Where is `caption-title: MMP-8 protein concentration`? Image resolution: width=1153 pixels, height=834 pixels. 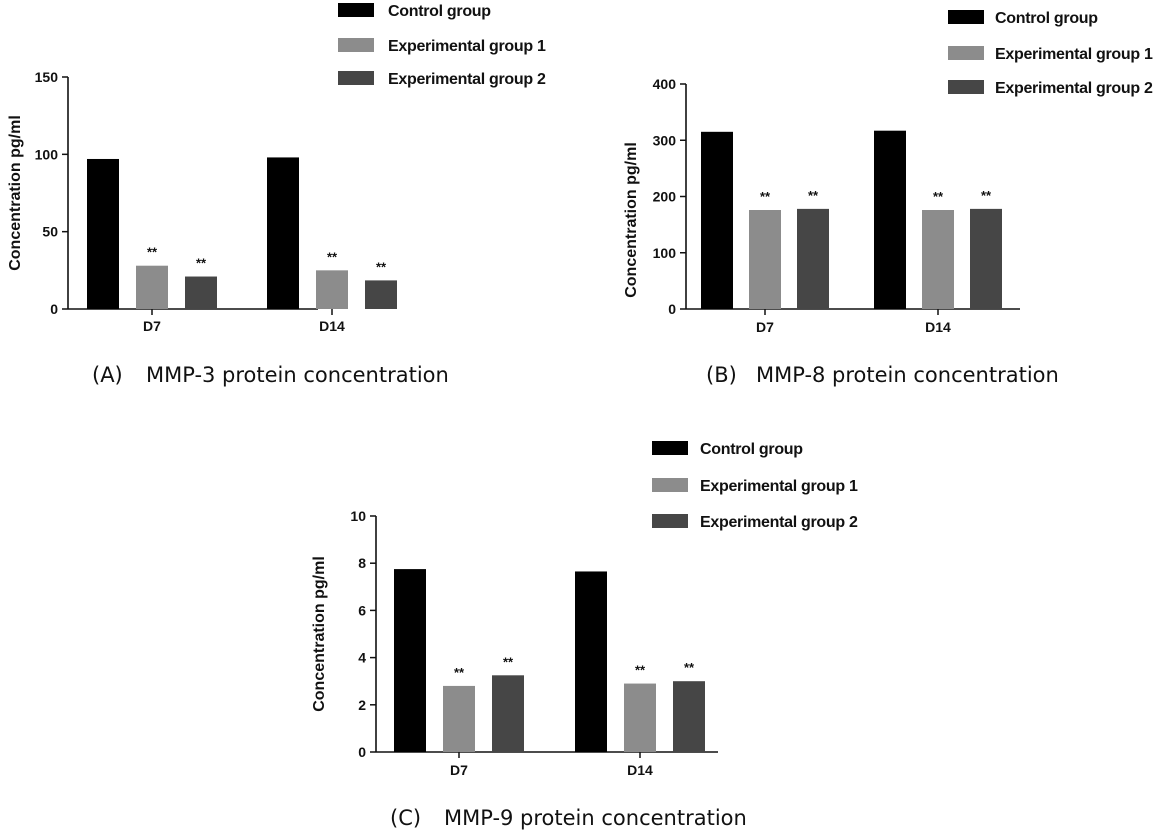
caption-title: MMP-8 protein concentration is located at coordinates (907, 375).